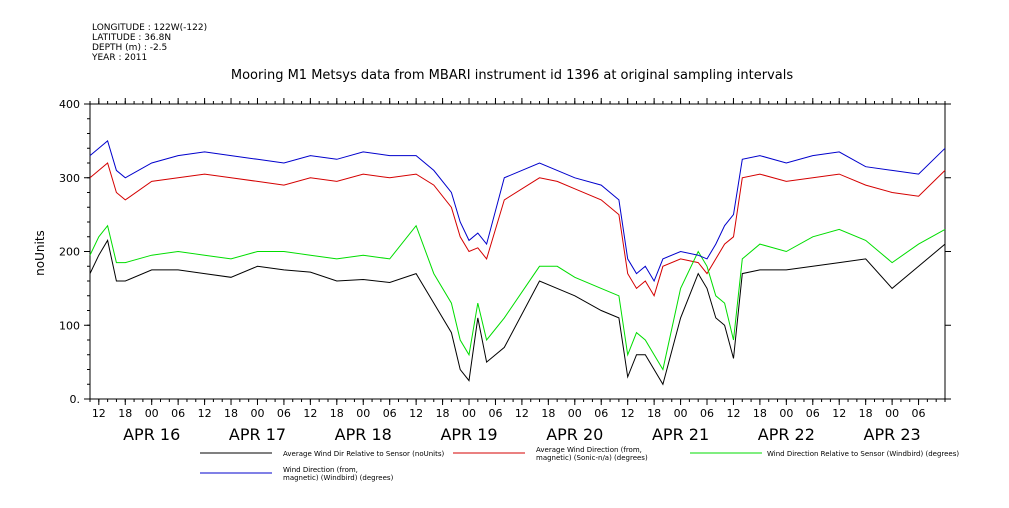 This screenshot has width=1009, height=508. What do you see at coordinates (131, 38) in the screenshot?
I see `meta-latitude: LATITUDE : 36.8N` at bounding box center [131, 38].